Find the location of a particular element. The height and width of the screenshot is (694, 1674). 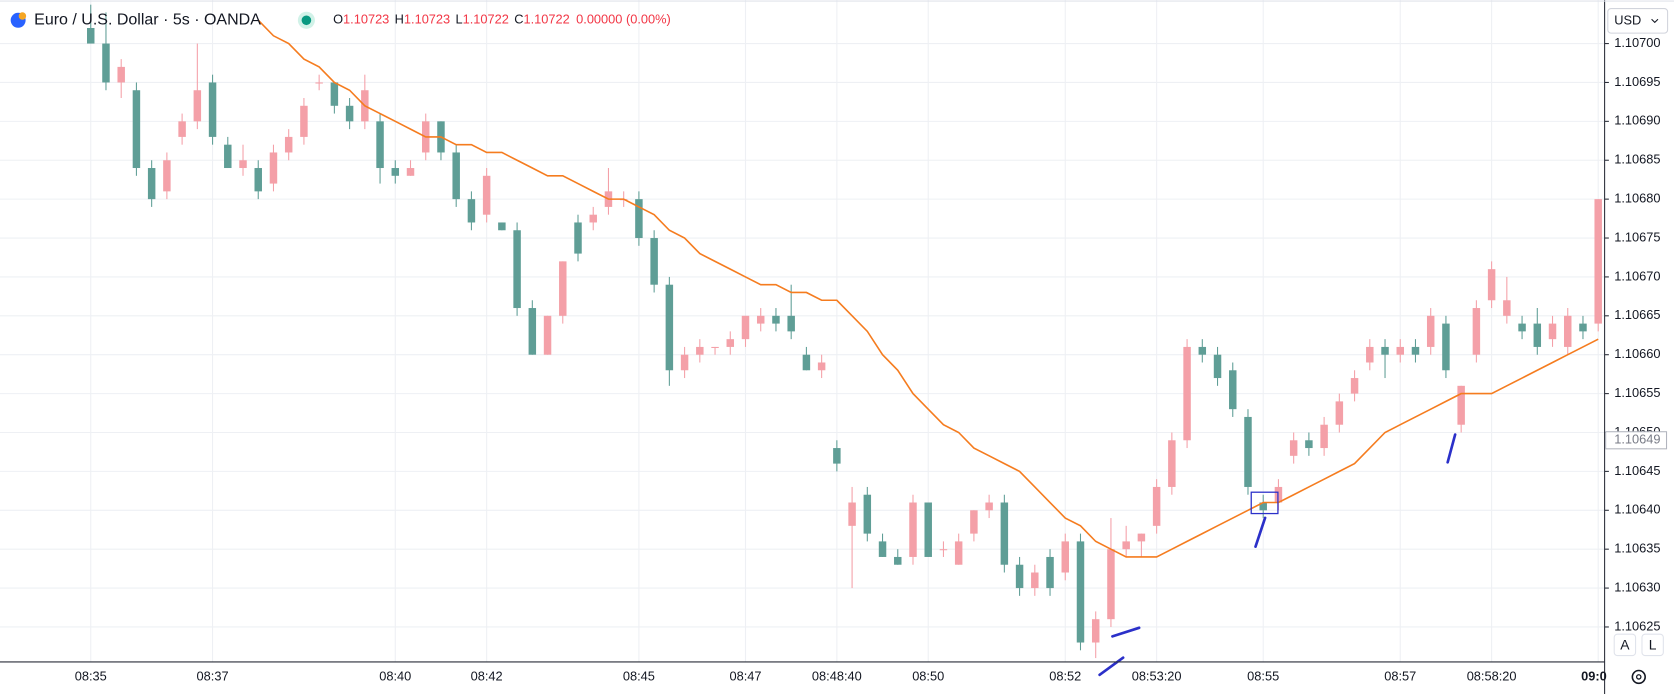

x-tick-label: 08:57 is located at coordinates (1400, 675).